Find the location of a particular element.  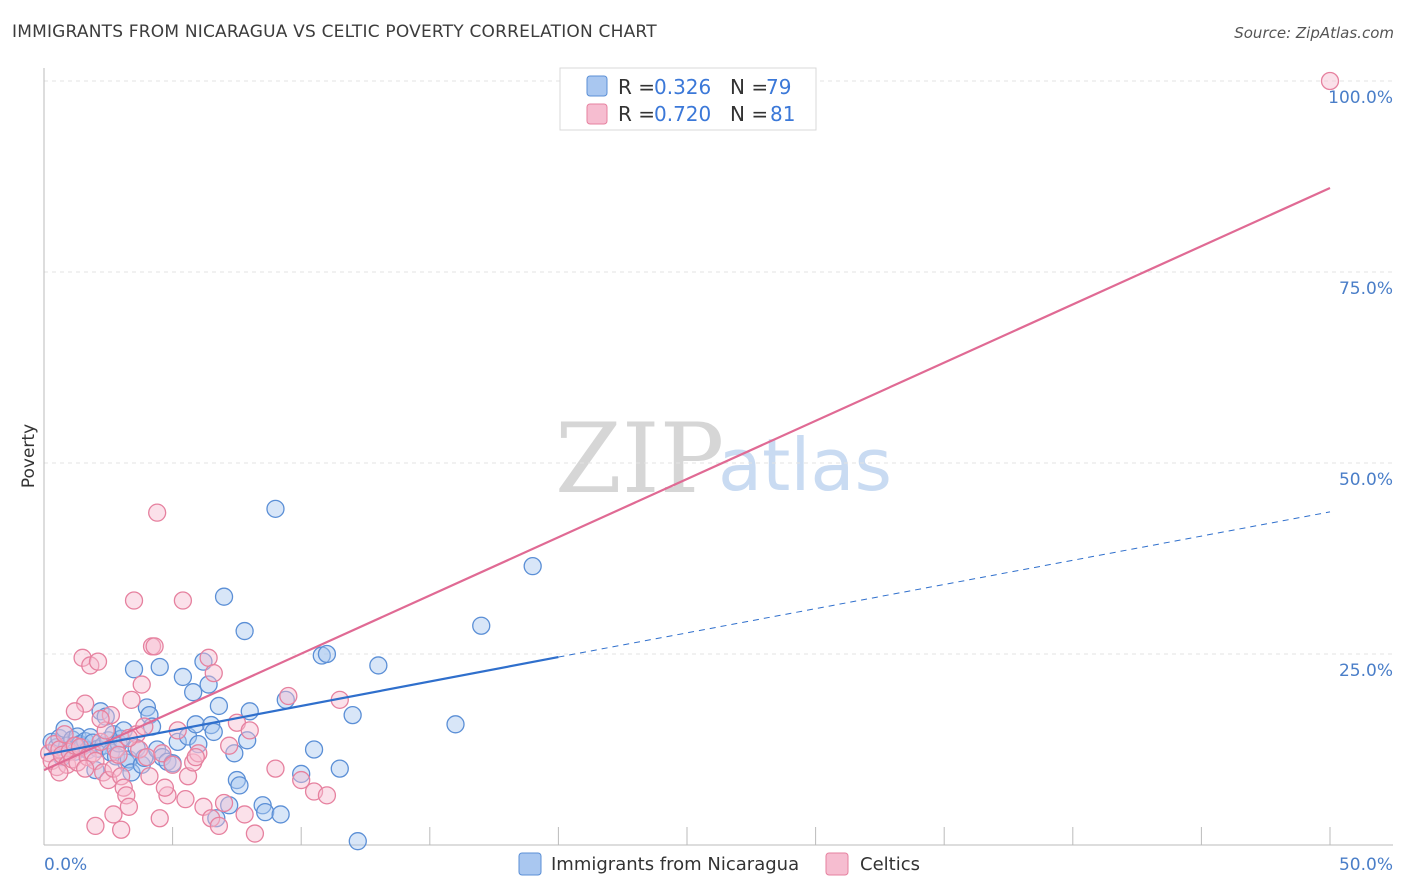

source-label: Source: ZipAtlas.com is located at coordinates (1314, 33).